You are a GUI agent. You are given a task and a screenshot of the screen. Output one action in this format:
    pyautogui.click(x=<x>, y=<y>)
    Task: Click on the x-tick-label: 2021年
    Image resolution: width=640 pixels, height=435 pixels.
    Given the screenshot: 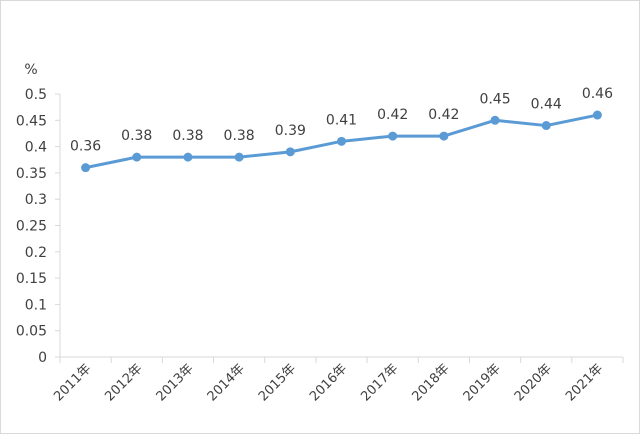 What is the action you would take?
    pyautogui.click(x=584, y=382)
    